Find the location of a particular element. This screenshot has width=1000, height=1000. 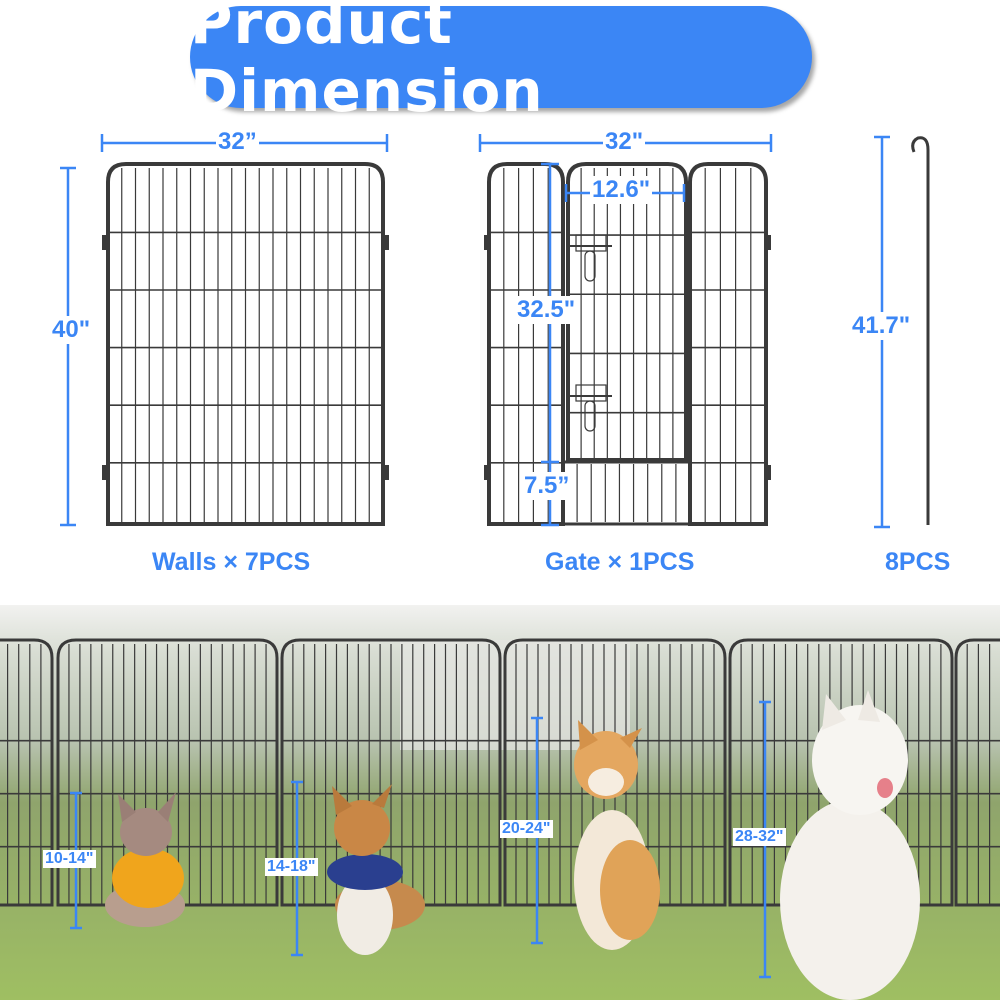

dog-4-height-label: 28-32" is located at coordinates (759, 837).